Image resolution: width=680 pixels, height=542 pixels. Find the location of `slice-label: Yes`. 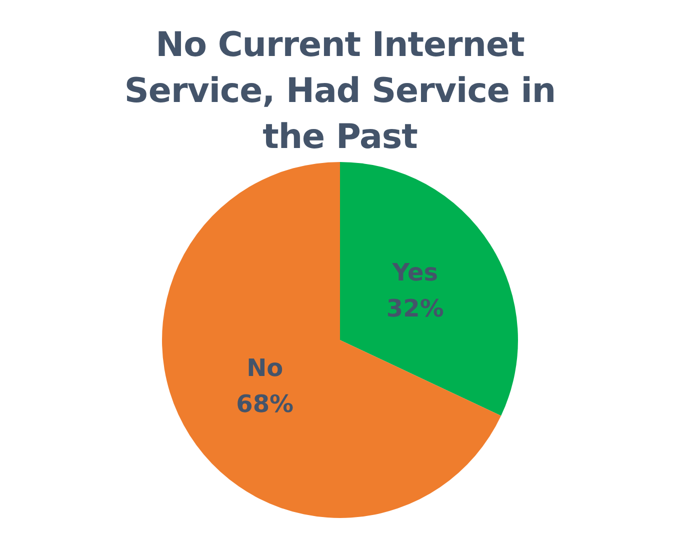

slice-label: Yes is located at coordinates (414, 272).